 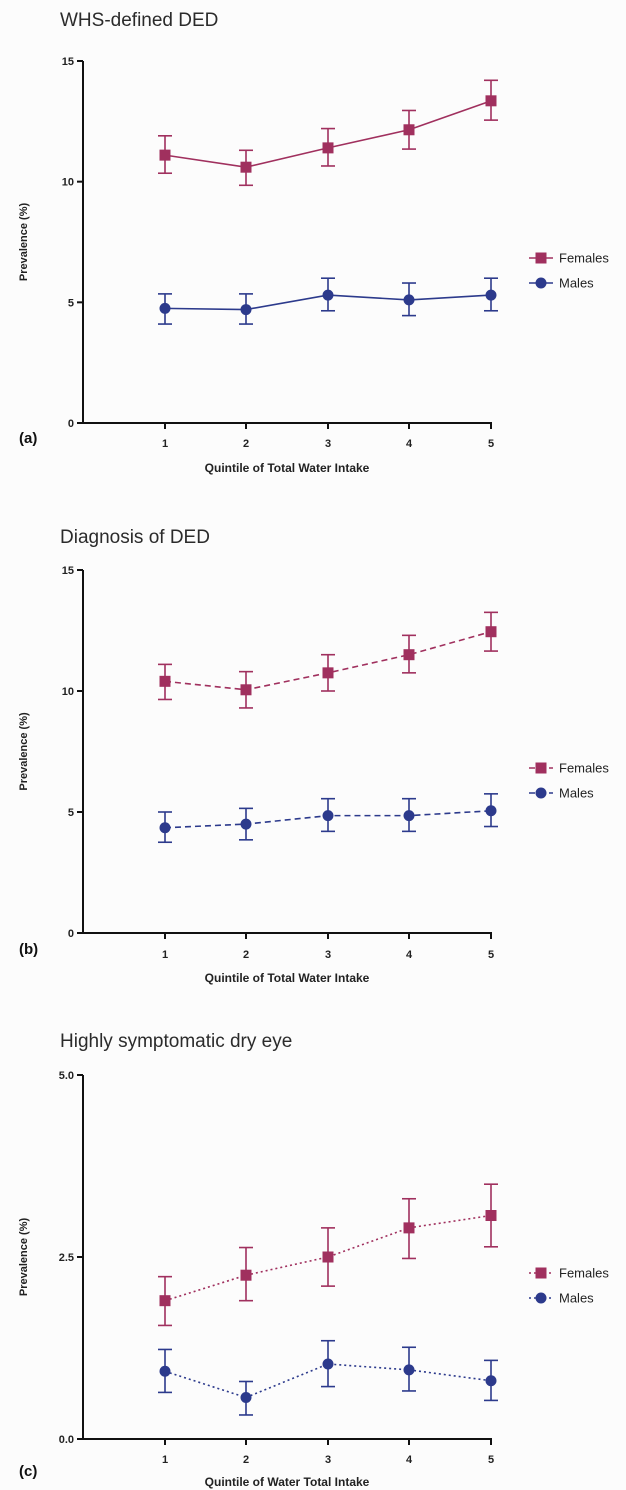 I want to click on chart-title: Diagnosis of DED, so click(x=135, y=537).